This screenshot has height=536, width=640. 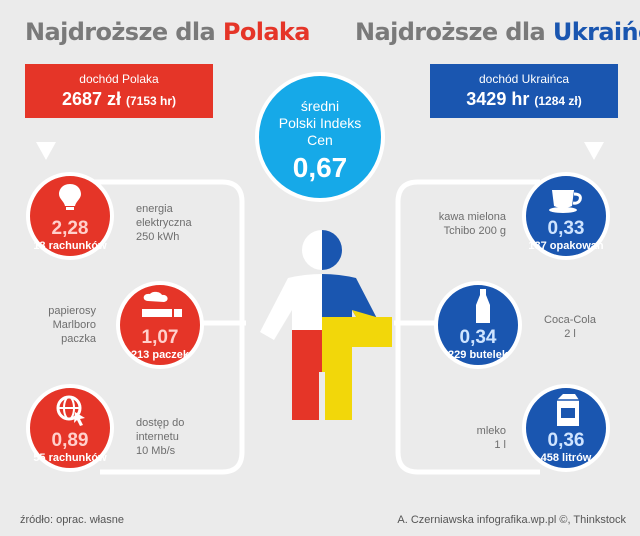 I want to click on right-income-banner: dochód Ukraińca 3429 hr (1284 zł), so click(x=524, y=91).